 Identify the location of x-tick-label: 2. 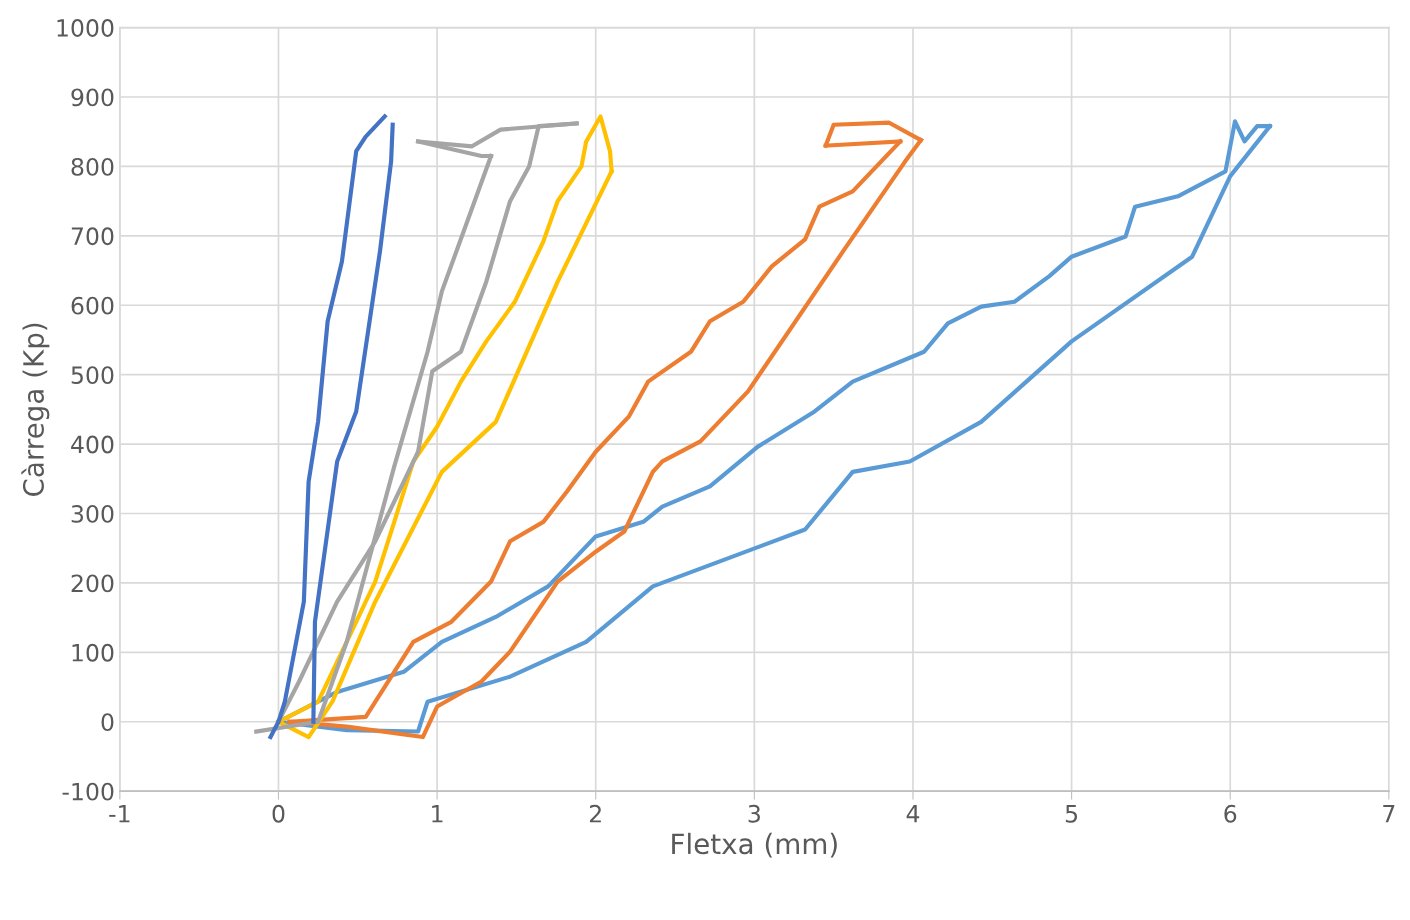
(595, 813).